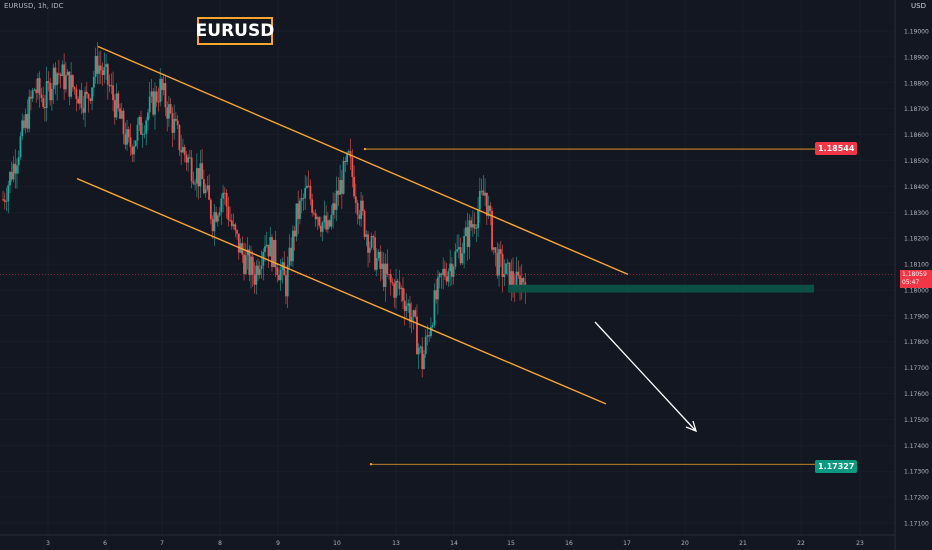 Image resolution: width=932 pixels, height=550 pixels. I want to click on time-tick-label: 9, so click(278, 543).